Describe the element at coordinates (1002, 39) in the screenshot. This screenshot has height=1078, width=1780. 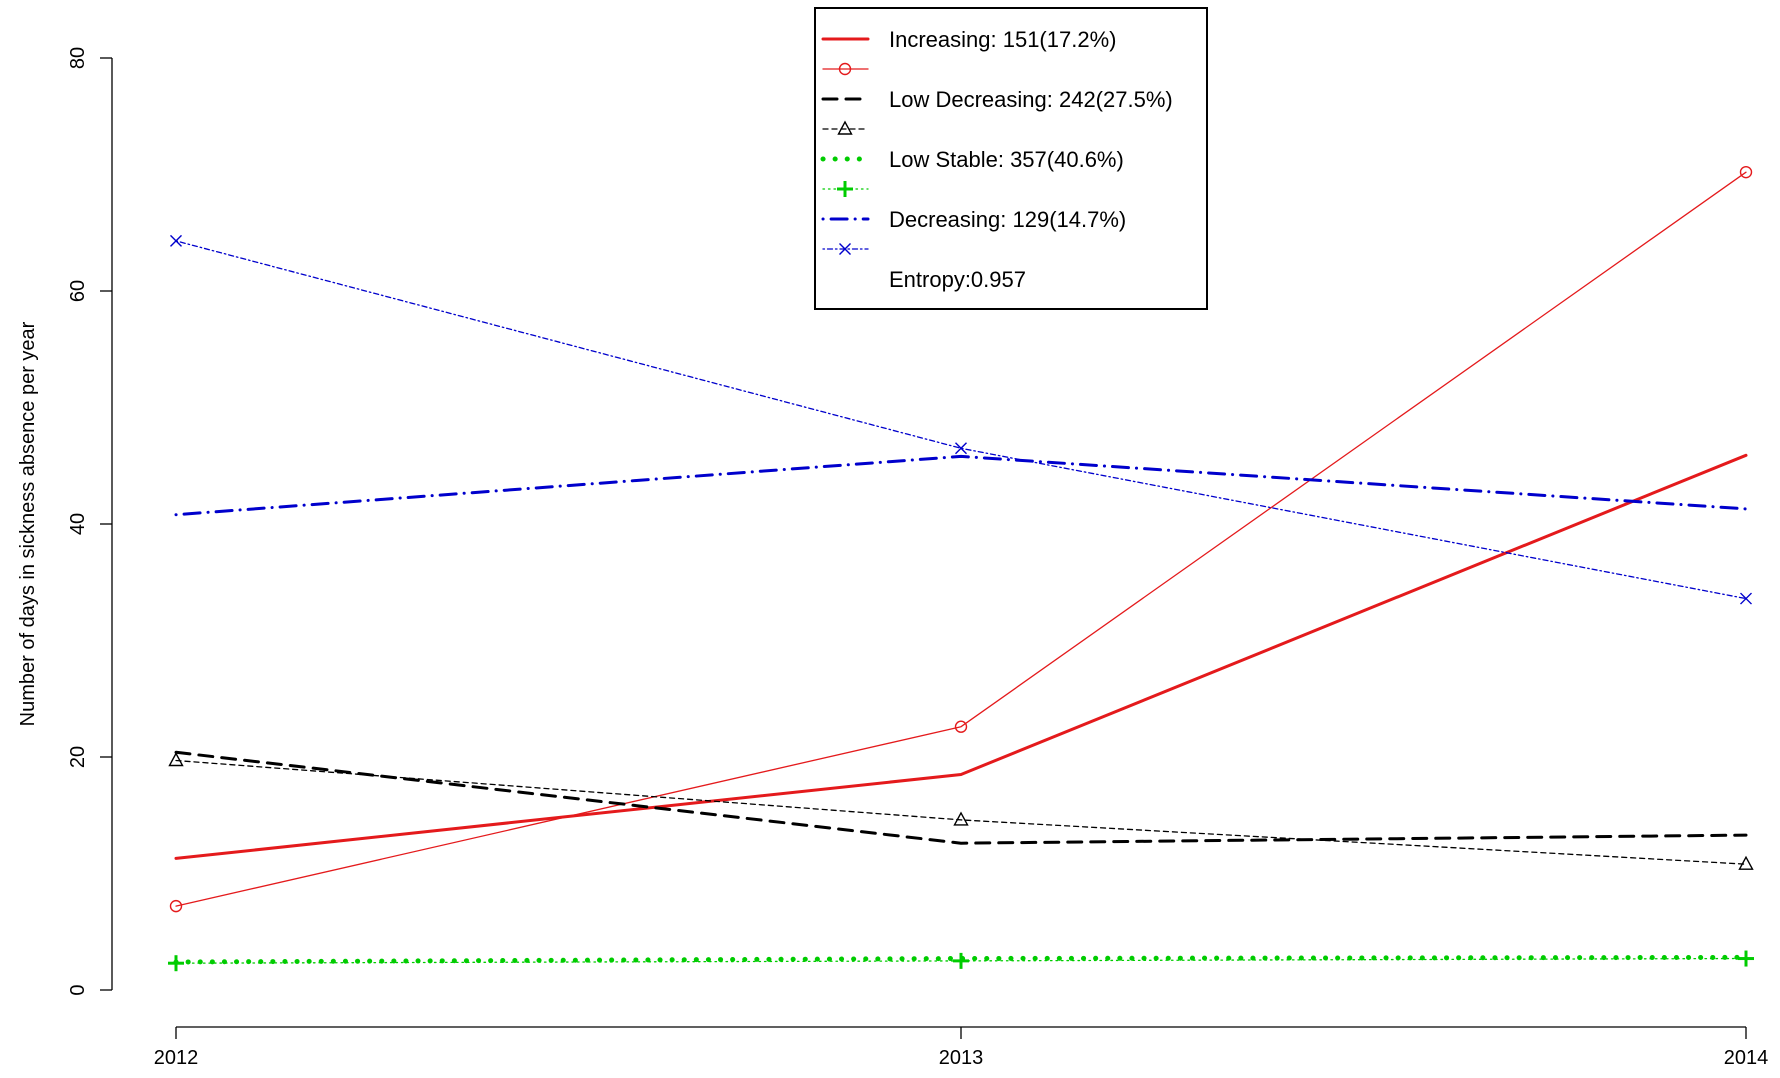
I see `legend-label: Increasing: 151(17.2%)` at that location.